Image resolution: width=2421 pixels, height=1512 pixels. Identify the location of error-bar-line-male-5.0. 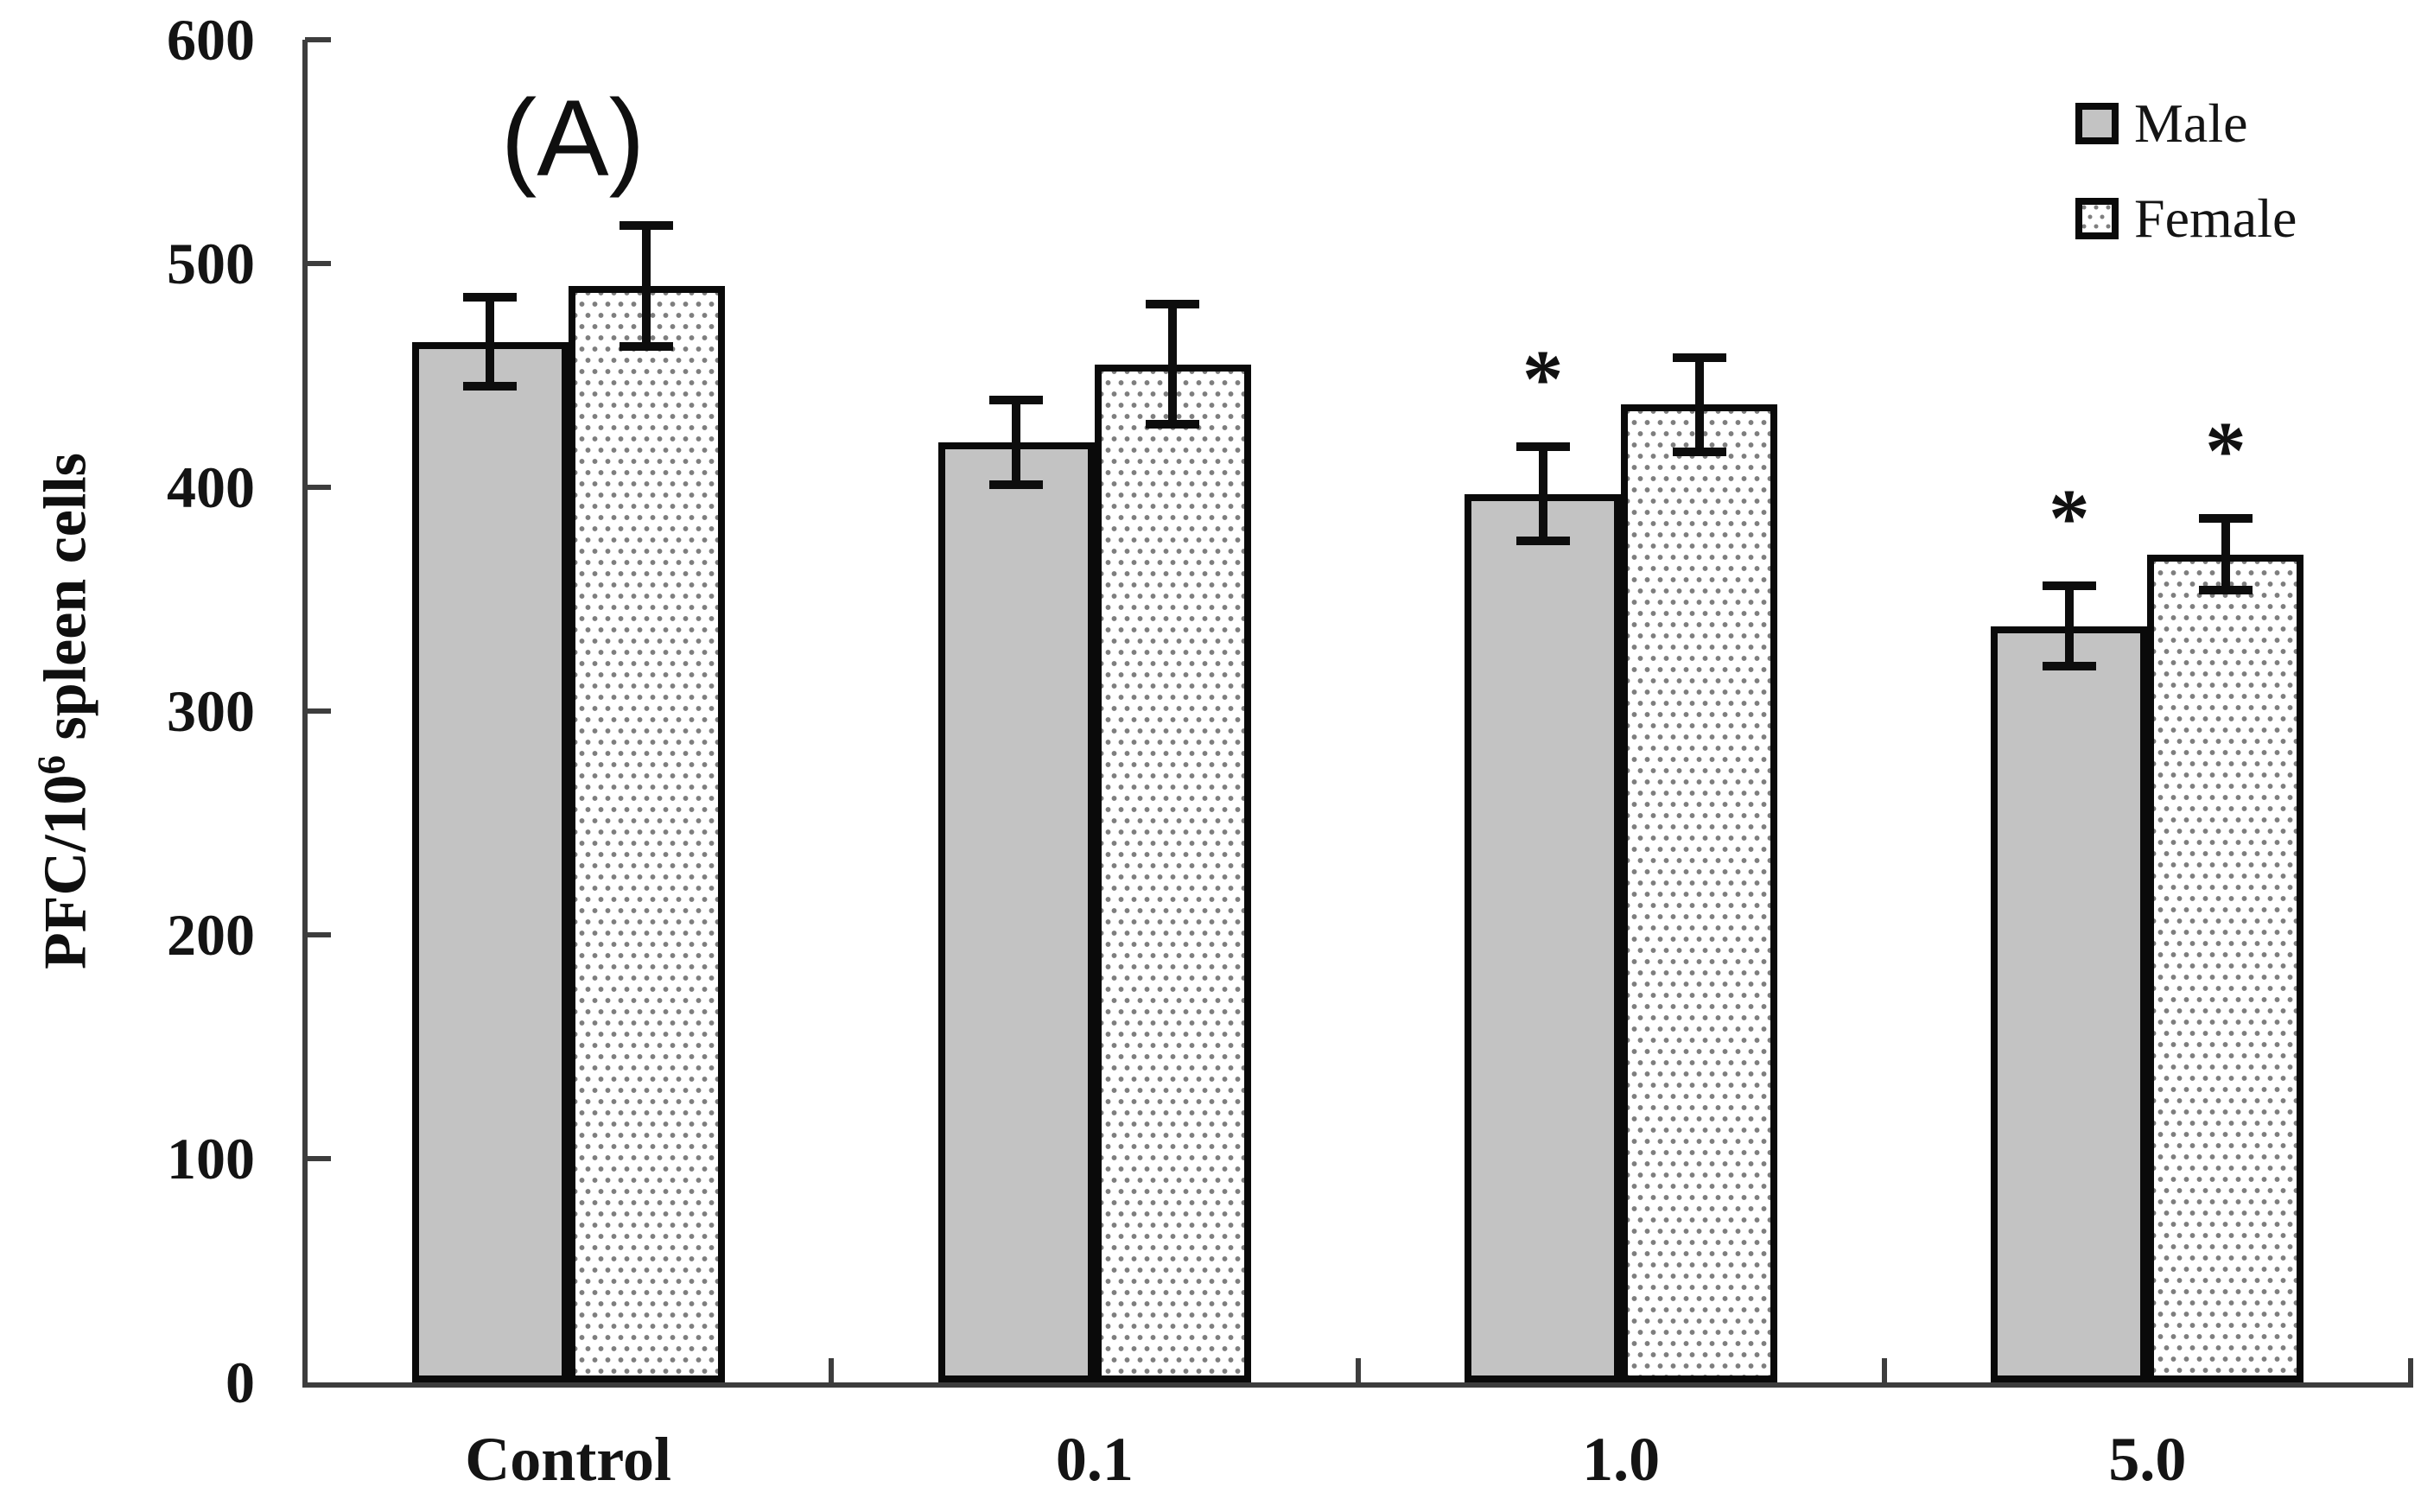
(2069, 626).